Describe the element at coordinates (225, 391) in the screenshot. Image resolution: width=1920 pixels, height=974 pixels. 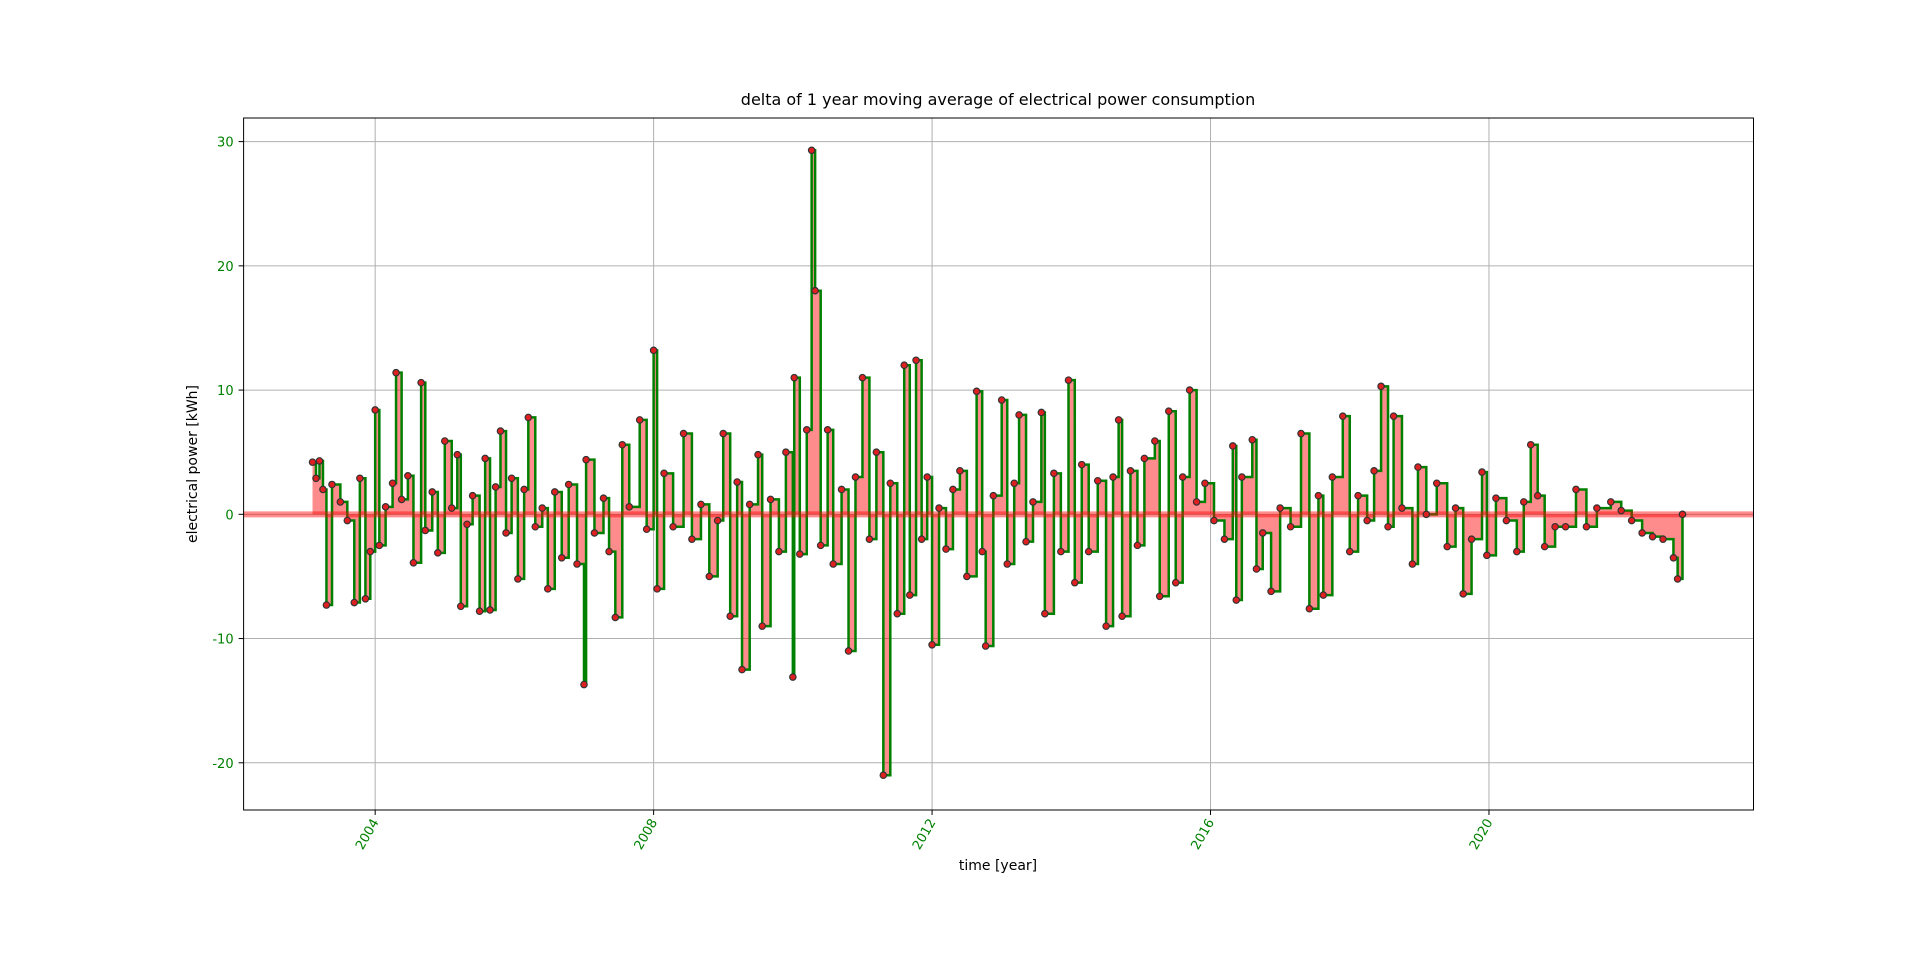
I see `y-tick-label: 10` at that location.